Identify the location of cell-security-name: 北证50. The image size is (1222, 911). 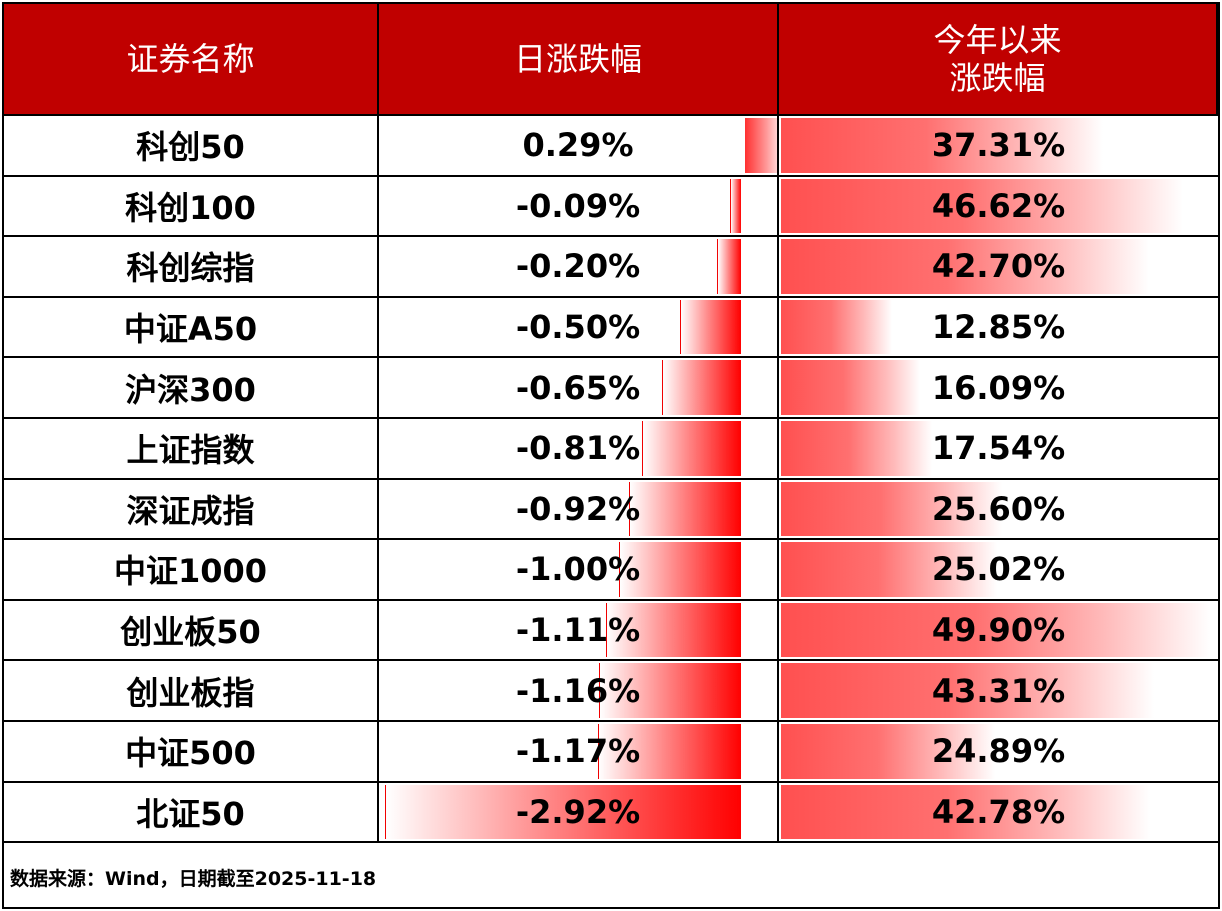
(191, 813).